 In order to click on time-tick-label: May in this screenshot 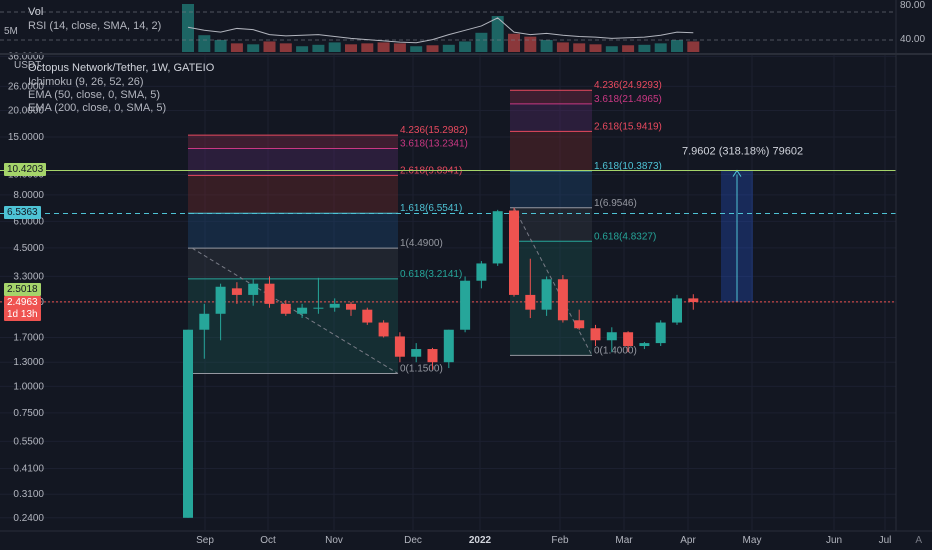, I will do `click(752, 540)`.